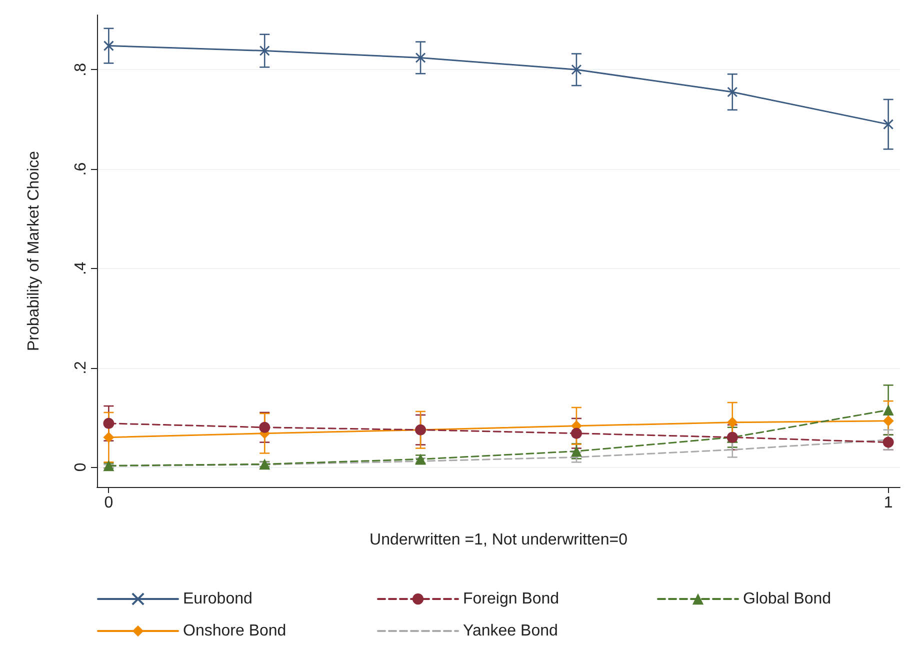 The image size is (906, 647). Describe the element at coordinates (510, 631) in the screenshot. I see `legend-label: Yankee Bond` at that location.